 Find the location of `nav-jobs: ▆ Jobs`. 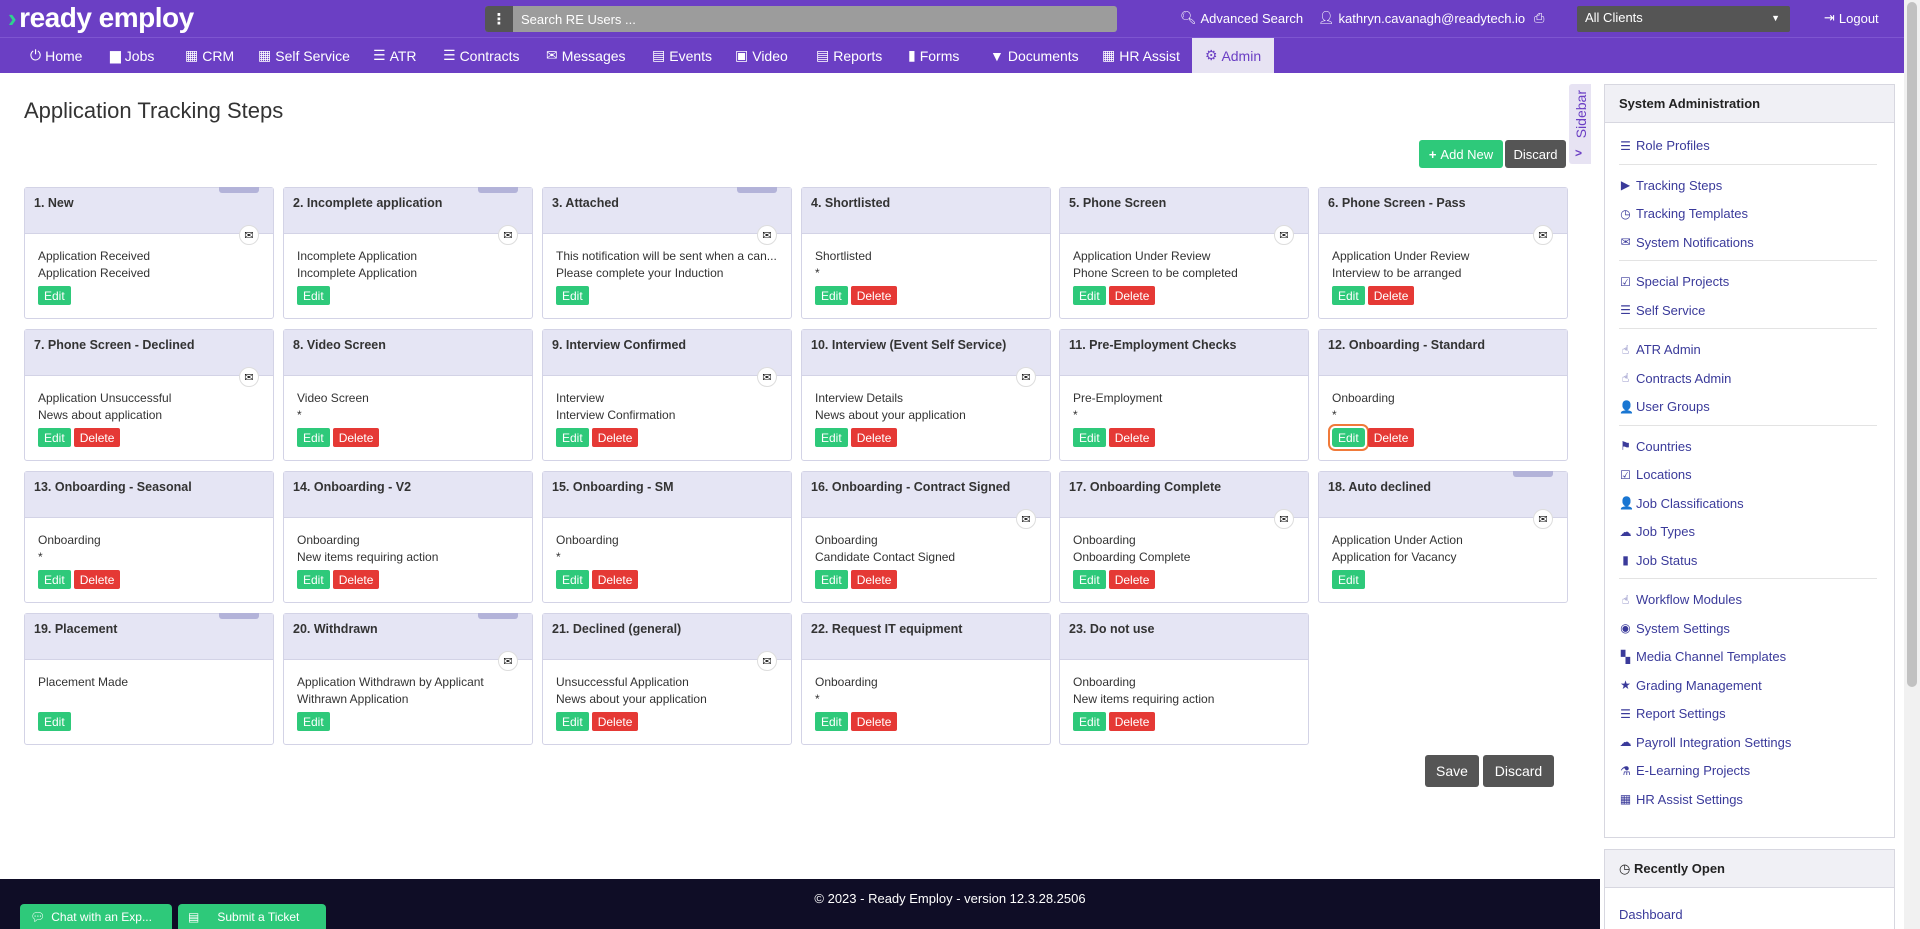

nav-jobs: ▆ Jobs is located at coordinates (132, 55).